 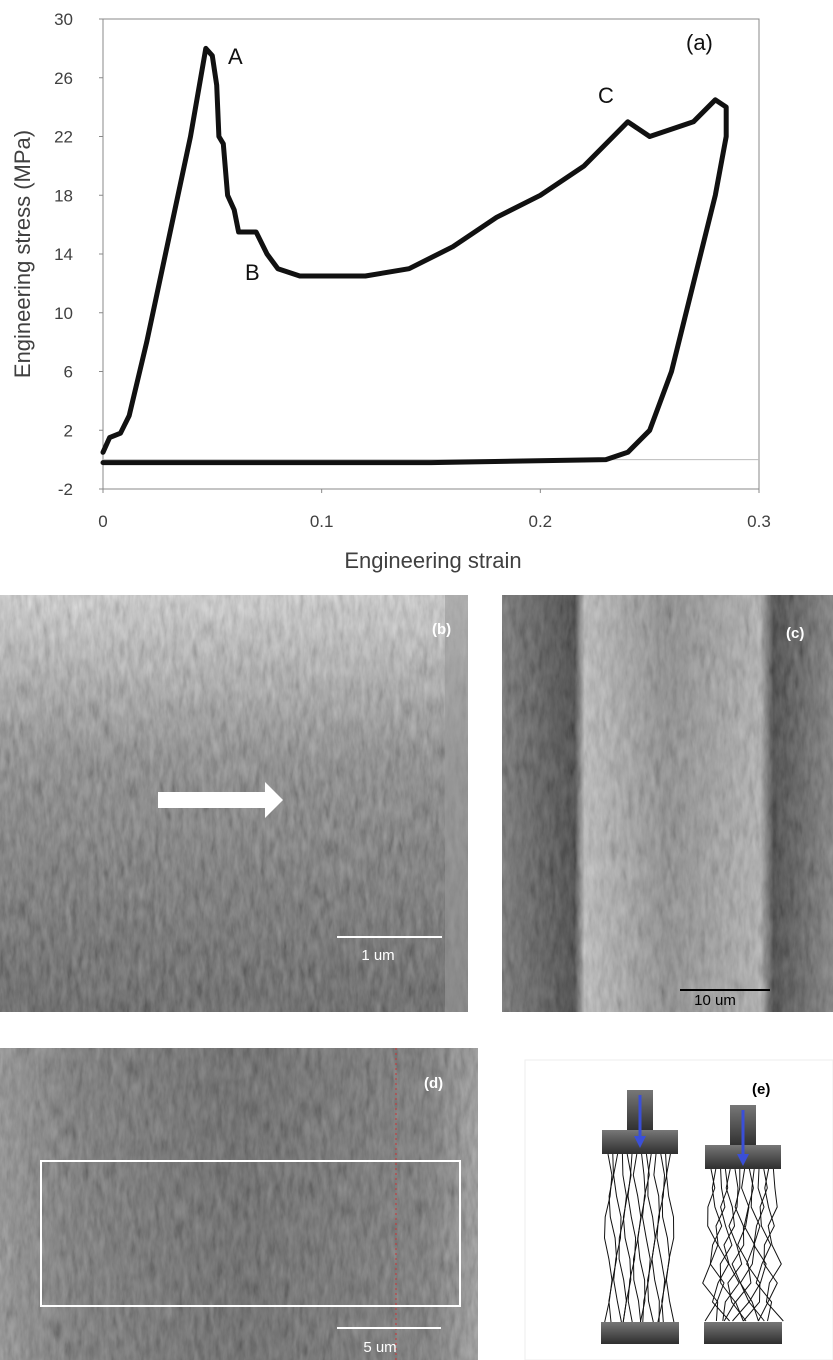 What do you see at coordinates (432, 560) in the screenshot?
I see `x-axis-title: Engineering strain` at bounding box center [432, 560].